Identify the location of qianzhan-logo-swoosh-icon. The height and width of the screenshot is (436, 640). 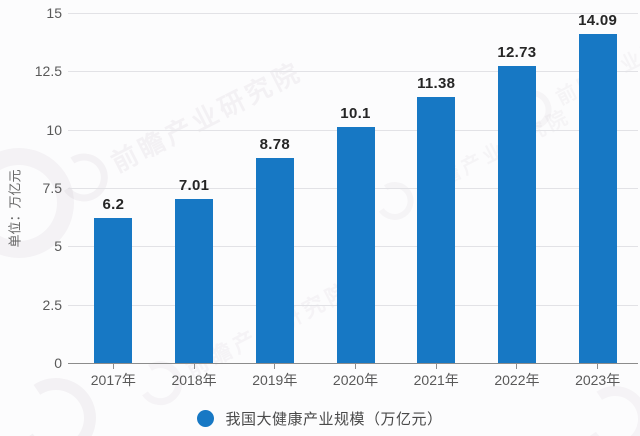
(394, 201).